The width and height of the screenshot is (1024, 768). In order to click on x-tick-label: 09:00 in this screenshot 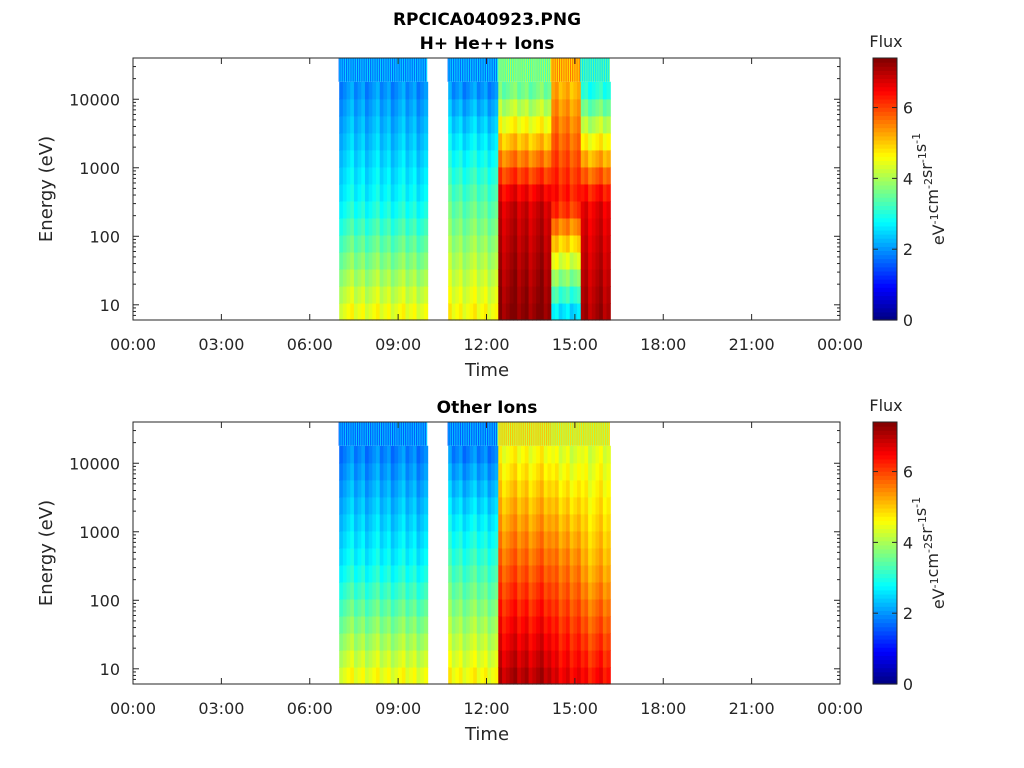, I will do `click(398, 344)`.